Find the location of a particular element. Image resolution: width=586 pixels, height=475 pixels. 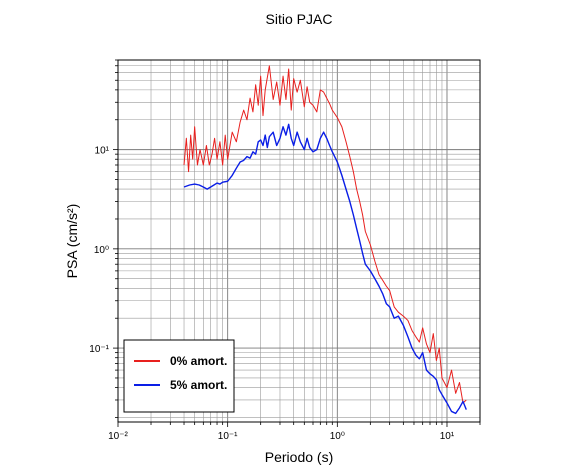

chart-title: Sitio PJAC is located at coordinates (299, 19).